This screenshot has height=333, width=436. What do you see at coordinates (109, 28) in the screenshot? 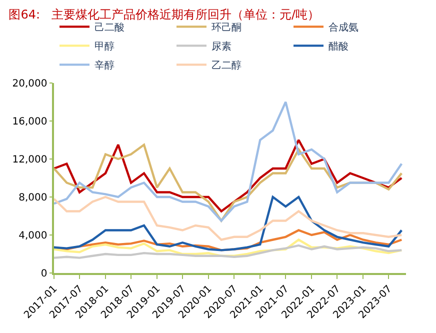
I see `legend-label: 己二酸` at bounding box center [109, 28].